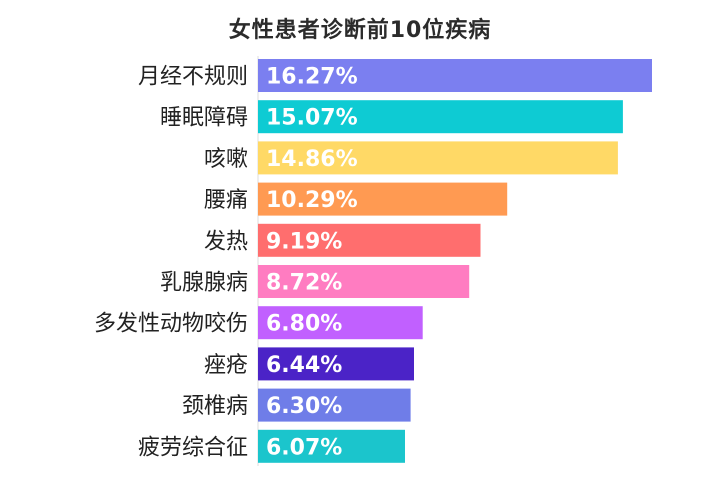 This screenshot has width=720, height=488. I want to click on bar-row: 咳嗽 14.86%, so click(411, 158).